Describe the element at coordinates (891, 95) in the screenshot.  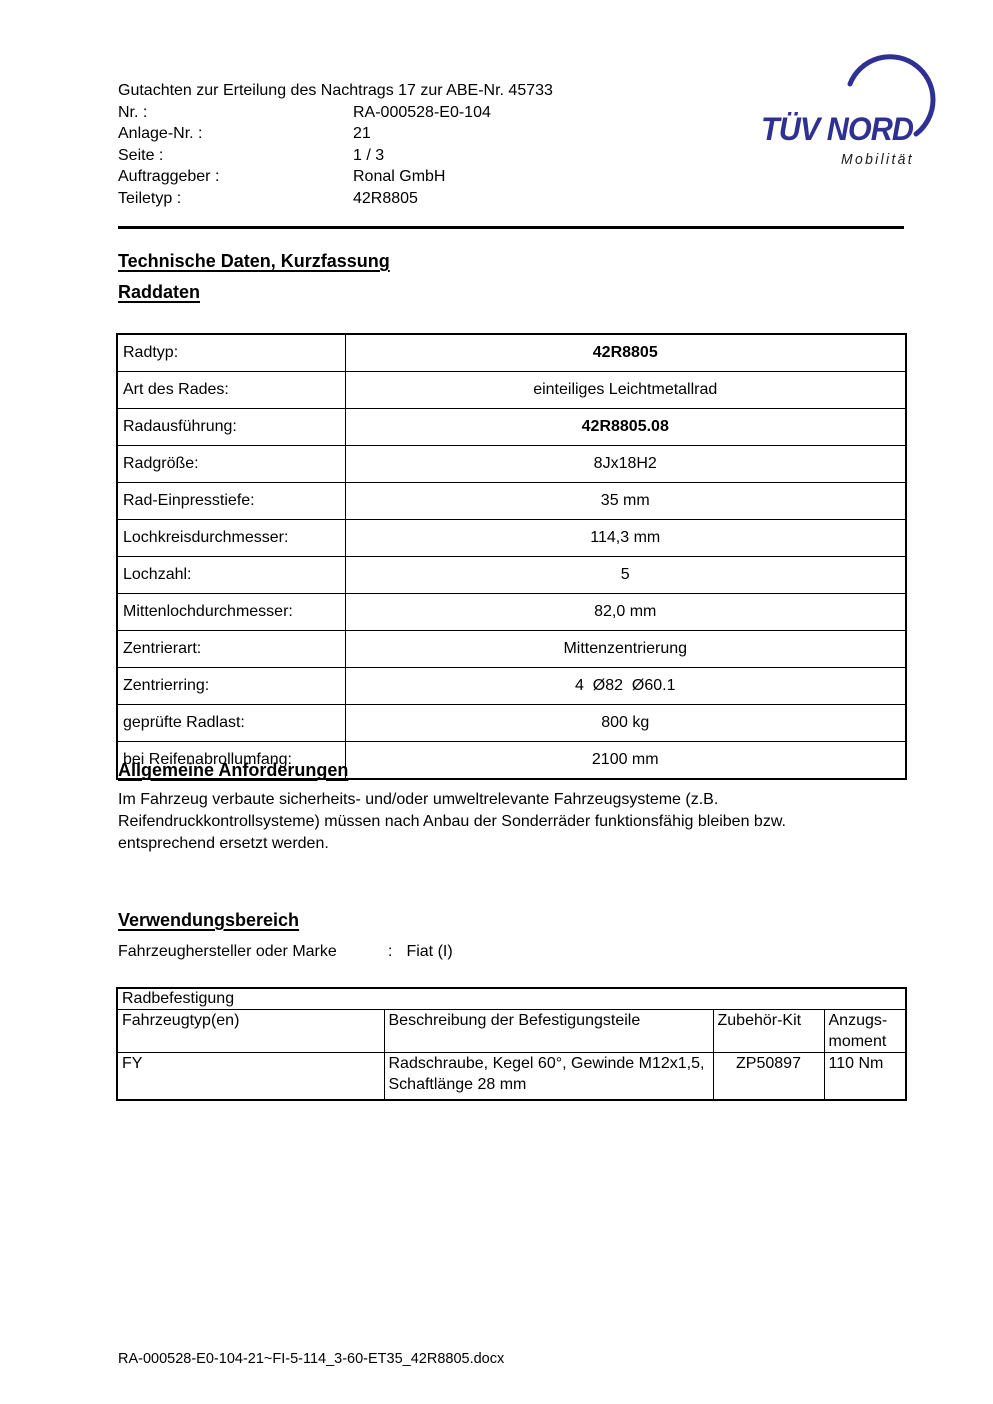
I see `logo-arc-icon` at that location.